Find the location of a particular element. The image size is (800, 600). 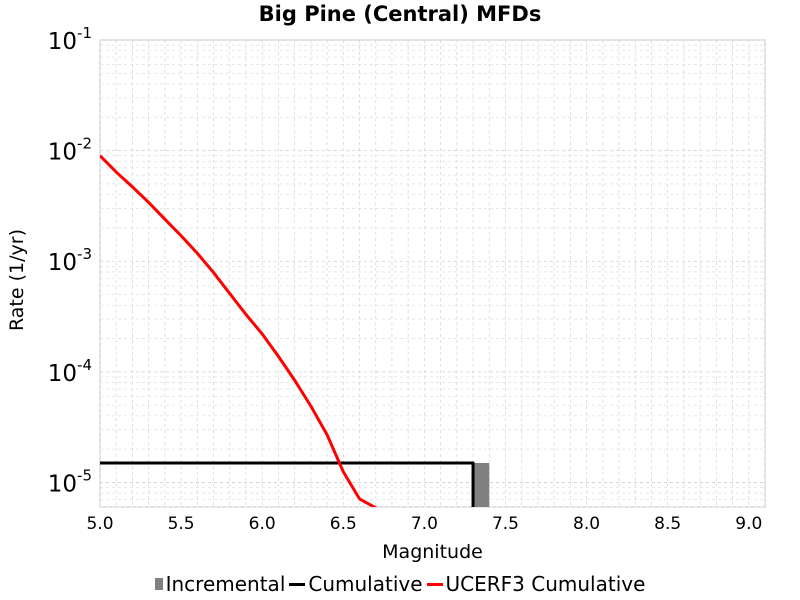

x-tick-label: 7.0 is located at coordinates (424, 524).